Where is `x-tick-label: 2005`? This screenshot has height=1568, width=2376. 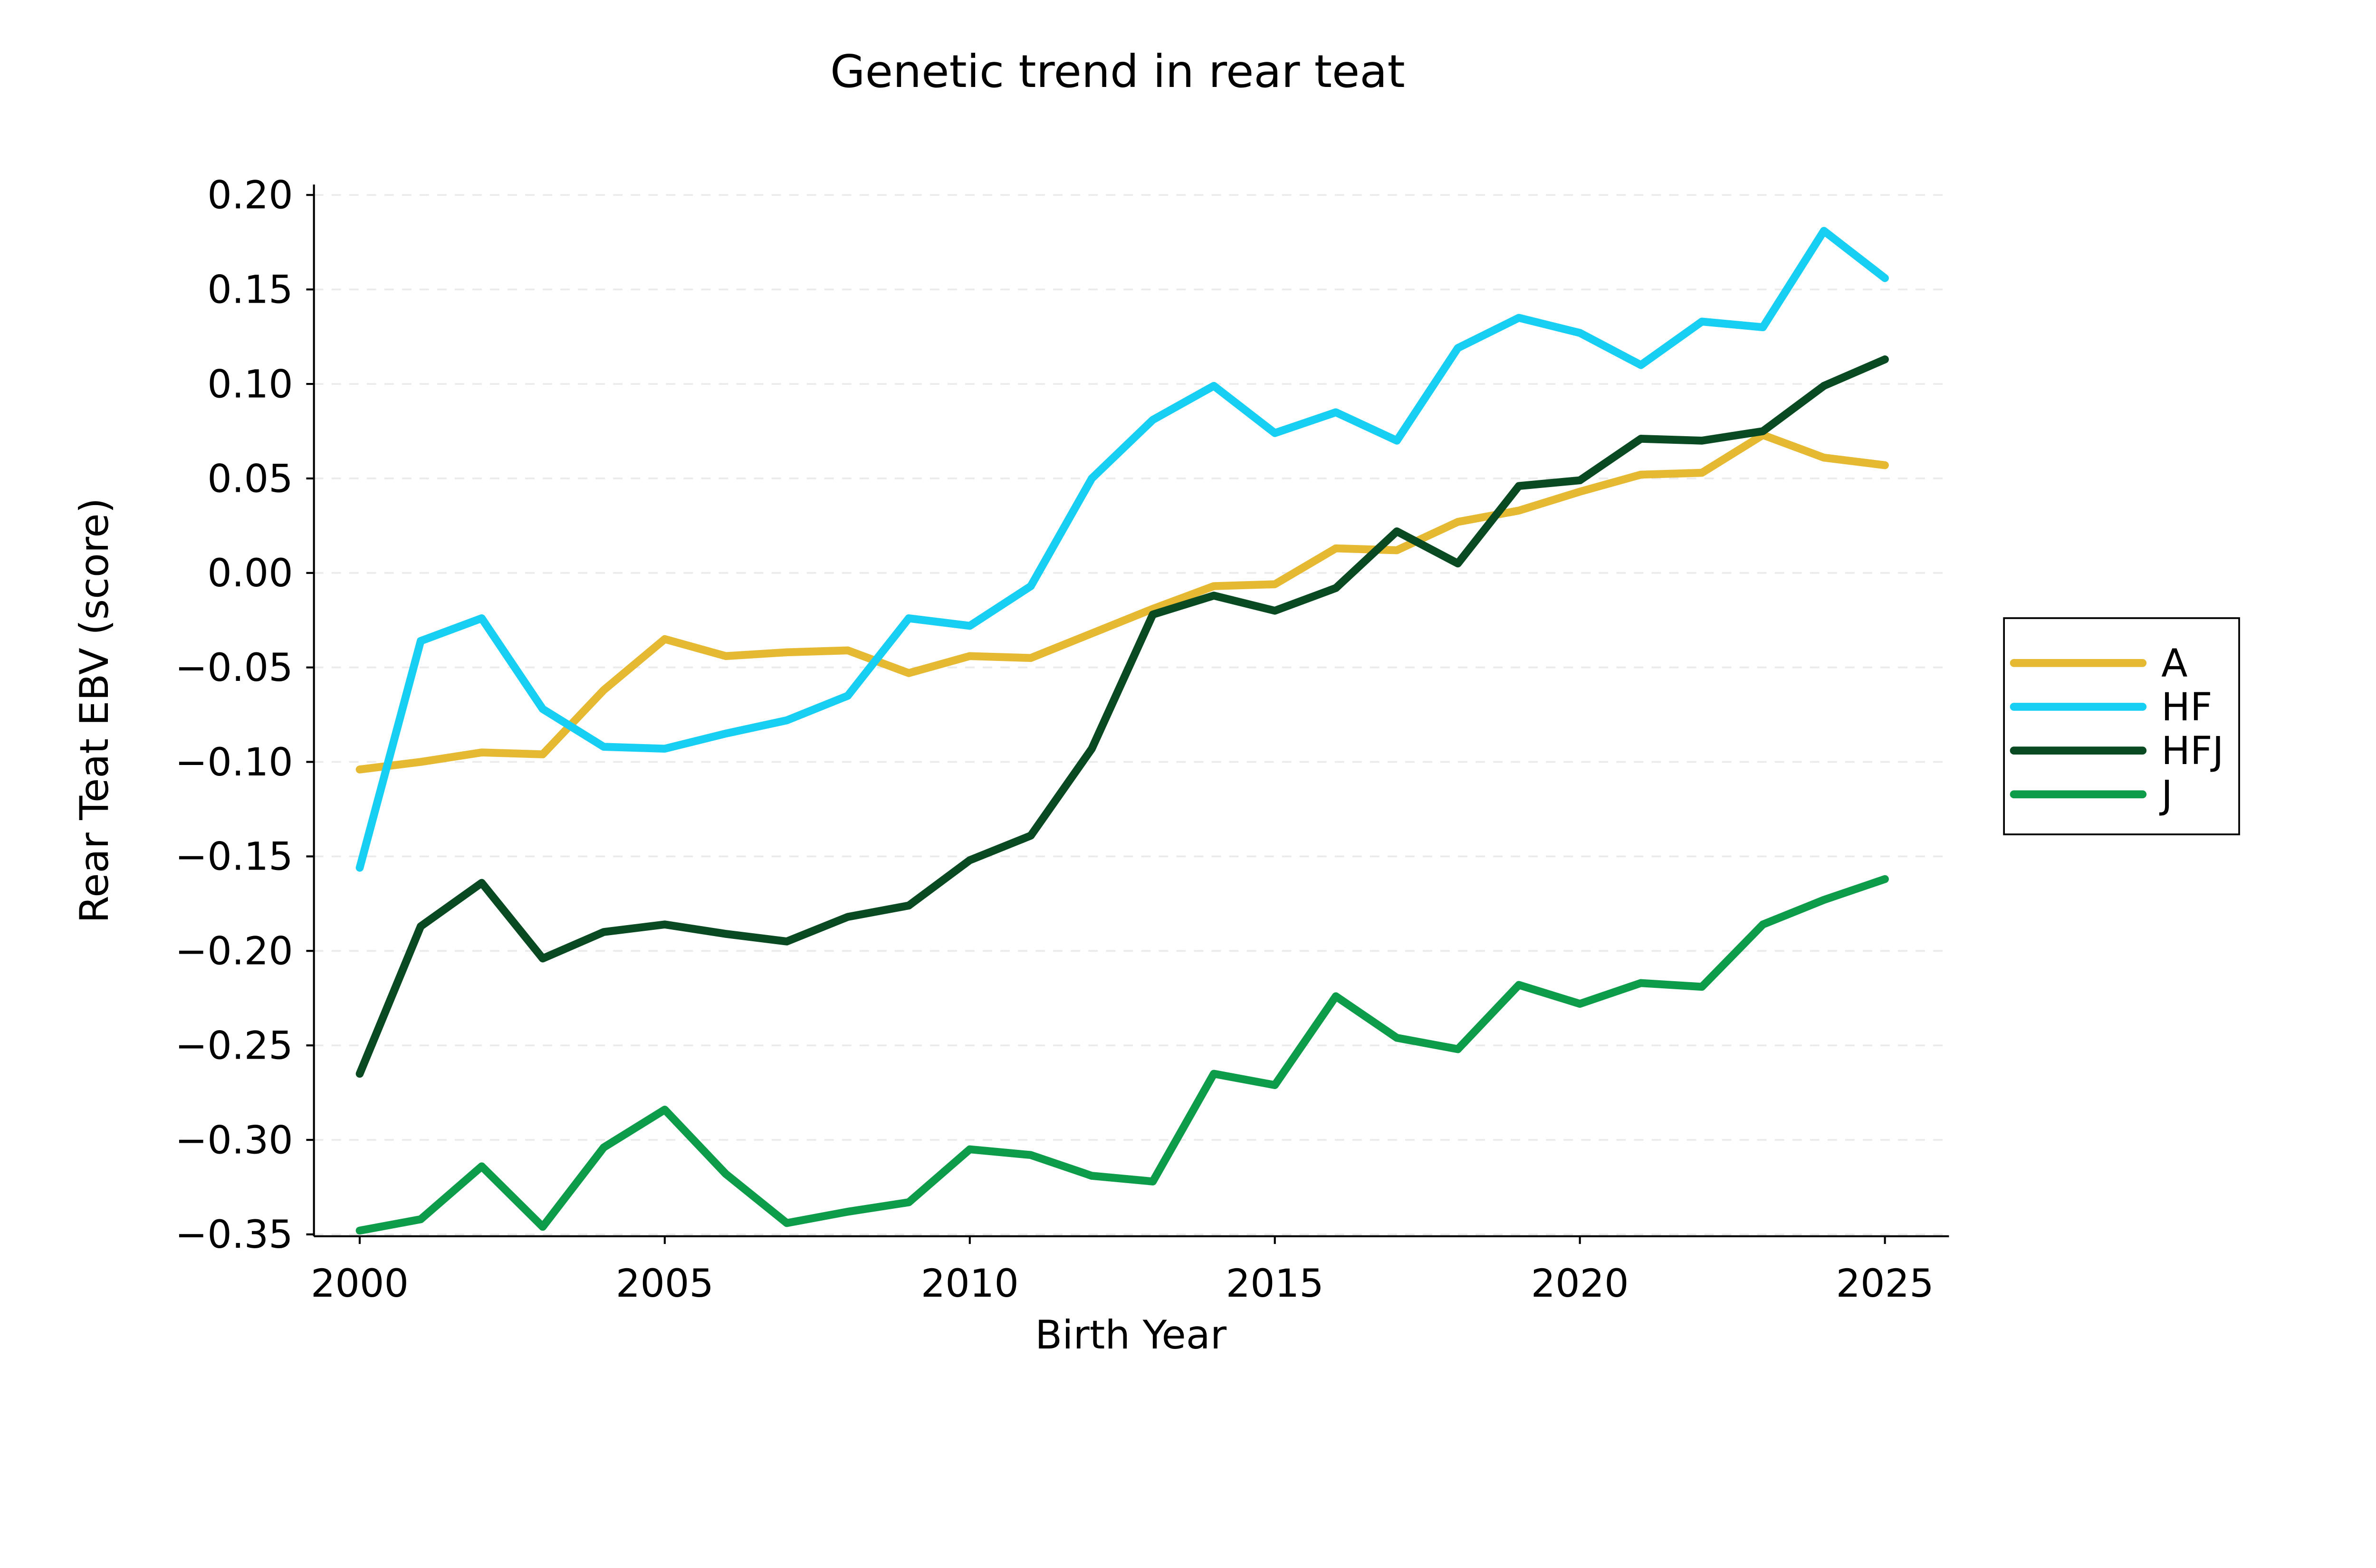 x-tick-label: 2005 is located at coordinates (665, 1284).